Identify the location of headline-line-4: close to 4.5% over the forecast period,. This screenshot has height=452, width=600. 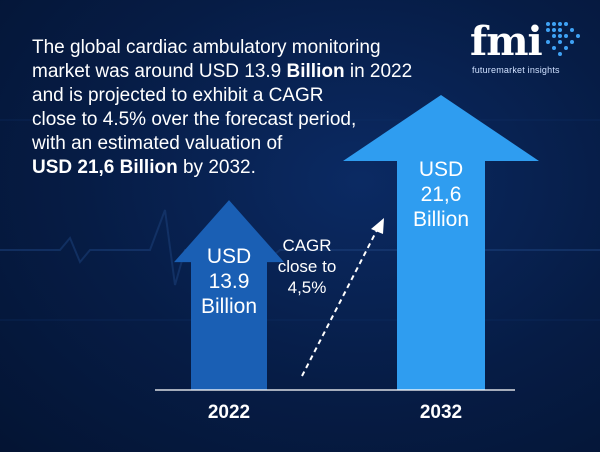
(194, 119).